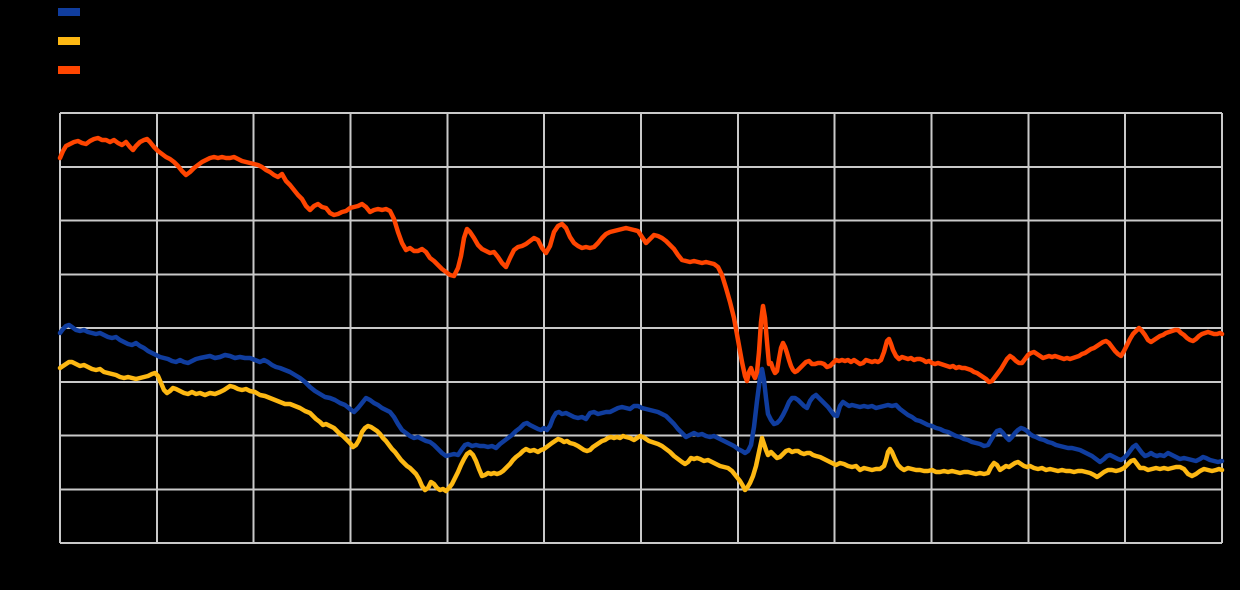 This screenshot has height=590, width=1240. I want to click on legend-swatch-series-orange, so click(69, 70).